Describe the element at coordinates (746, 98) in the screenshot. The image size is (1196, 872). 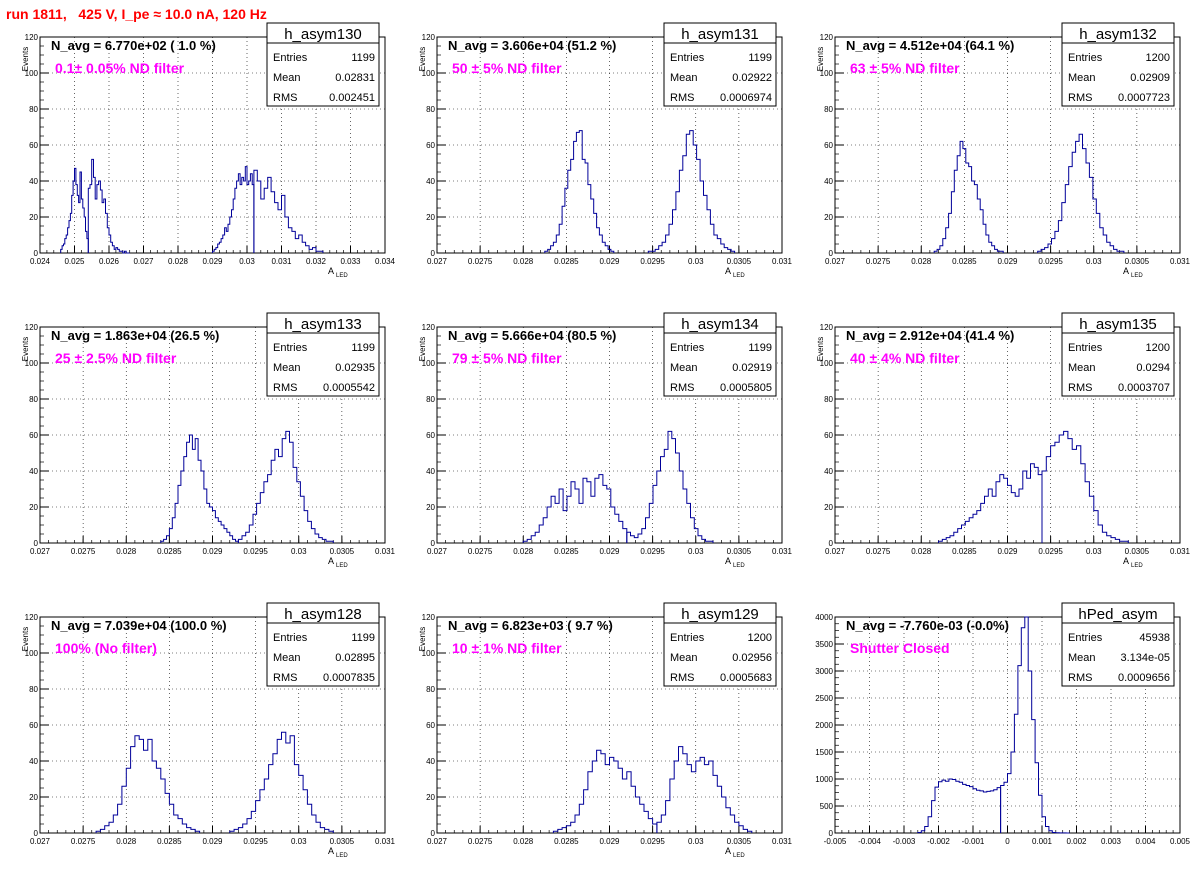
I see `stats-value: 0.0006974` at that location.